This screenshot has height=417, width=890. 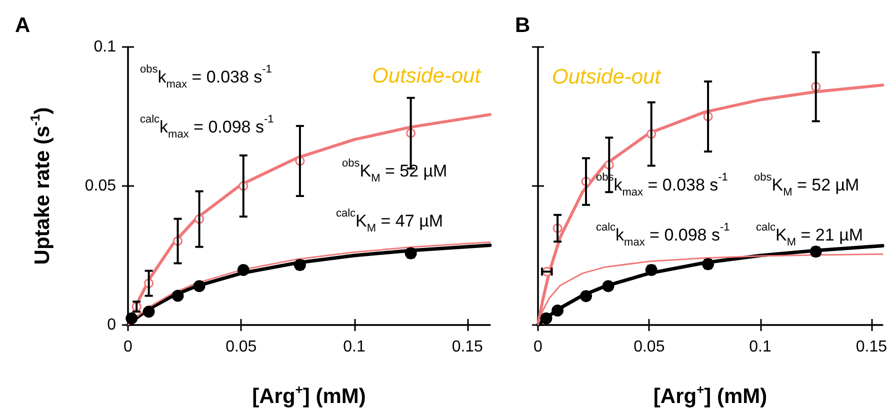 I want to click on chart-title: B, so click(x=522, y=25).